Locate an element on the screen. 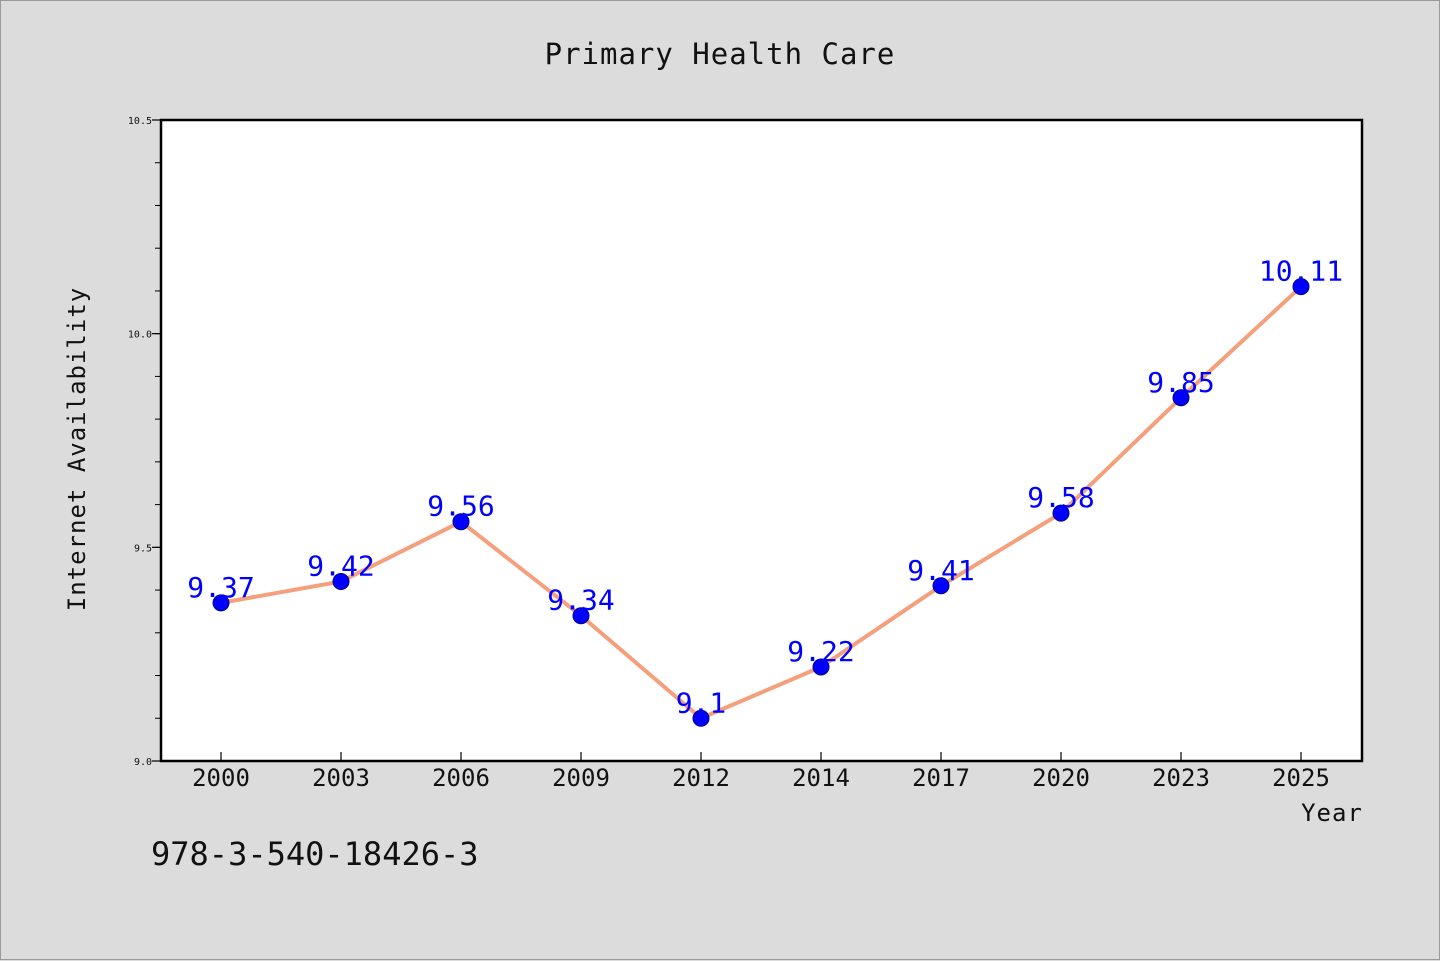 This screenshot has width=1440, height=961. x-tick-label: 2025 is located at coordinates (1301, 778).